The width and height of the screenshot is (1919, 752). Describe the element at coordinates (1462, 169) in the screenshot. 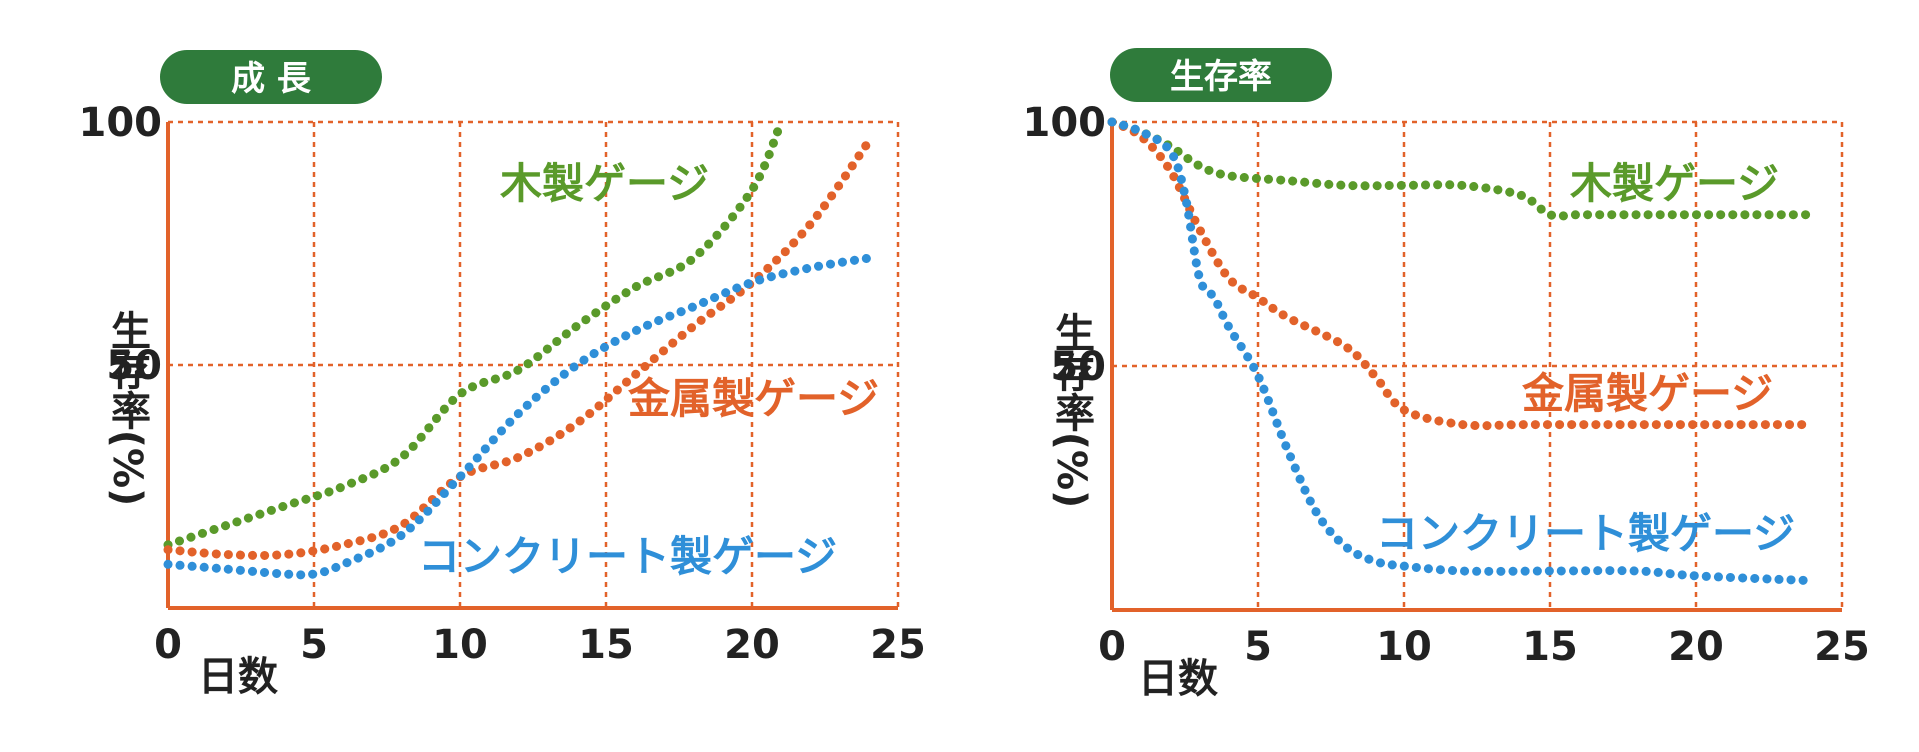

I see `series-line` at that location.